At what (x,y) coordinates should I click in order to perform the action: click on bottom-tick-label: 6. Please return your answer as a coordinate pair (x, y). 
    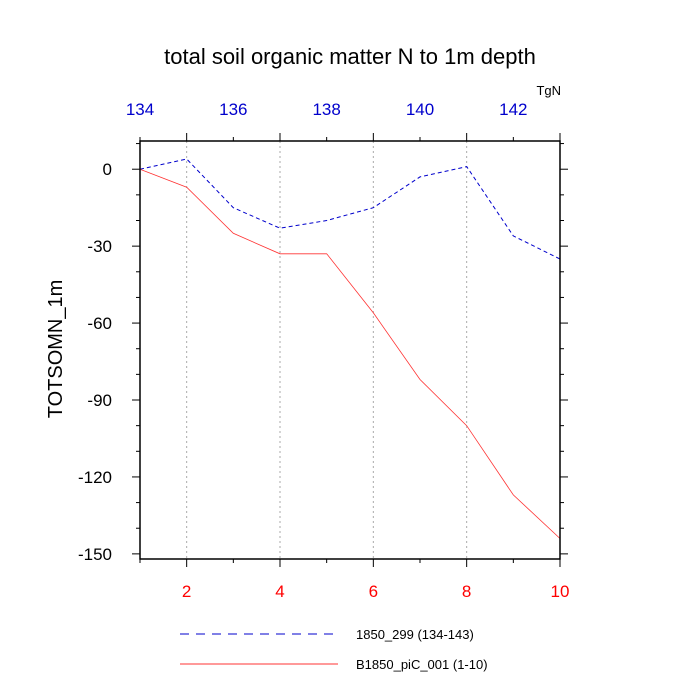
    Looking at the image, I should click on (373, 591).